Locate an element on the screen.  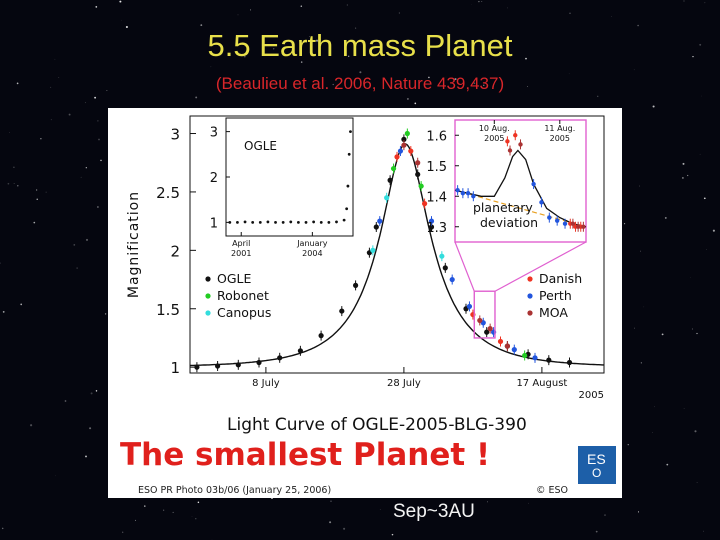
overlay-headline: The smallest Planet ! is located at coordinates (305, 455).